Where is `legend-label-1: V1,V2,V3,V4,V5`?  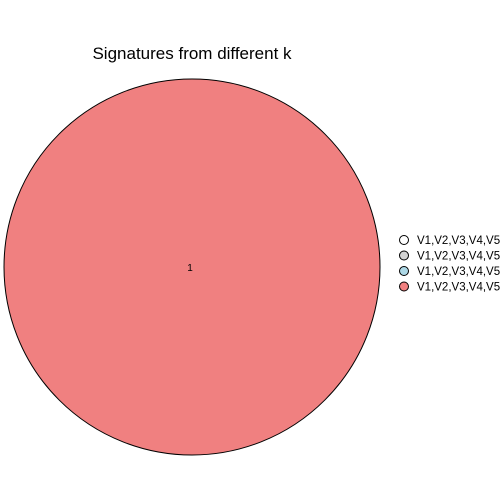
legend-label-1: V1,V2,V3,V4,V5 is located at coordinates (458, 241).